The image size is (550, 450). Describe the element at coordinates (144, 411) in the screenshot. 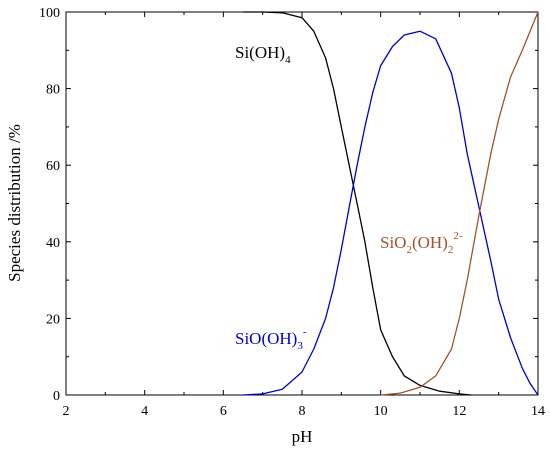

I see `x-tick-label: 4` at that location.